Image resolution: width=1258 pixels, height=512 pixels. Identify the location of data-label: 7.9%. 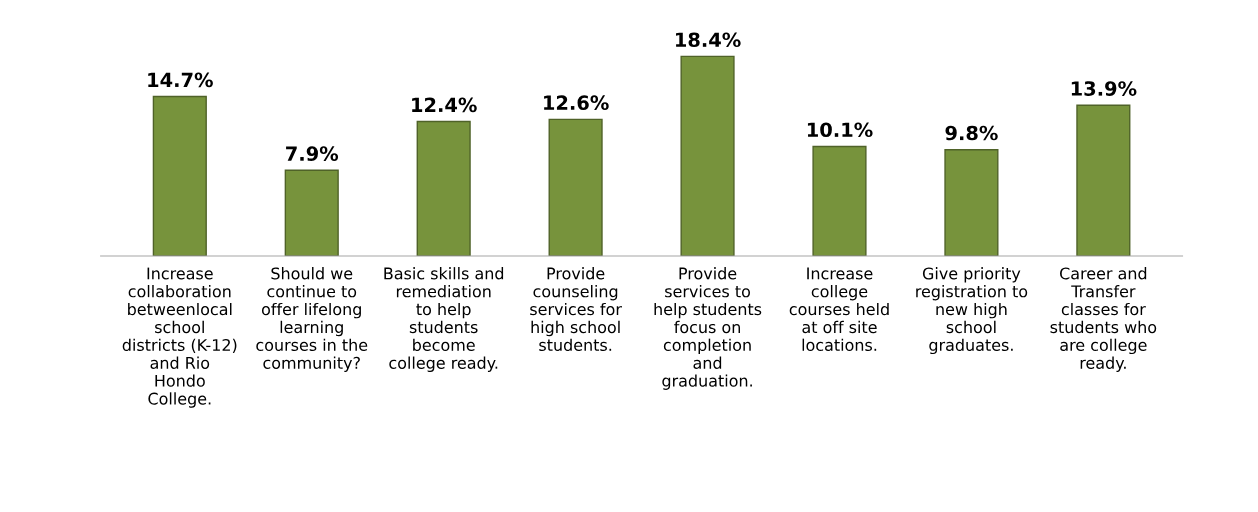
(312, 153).